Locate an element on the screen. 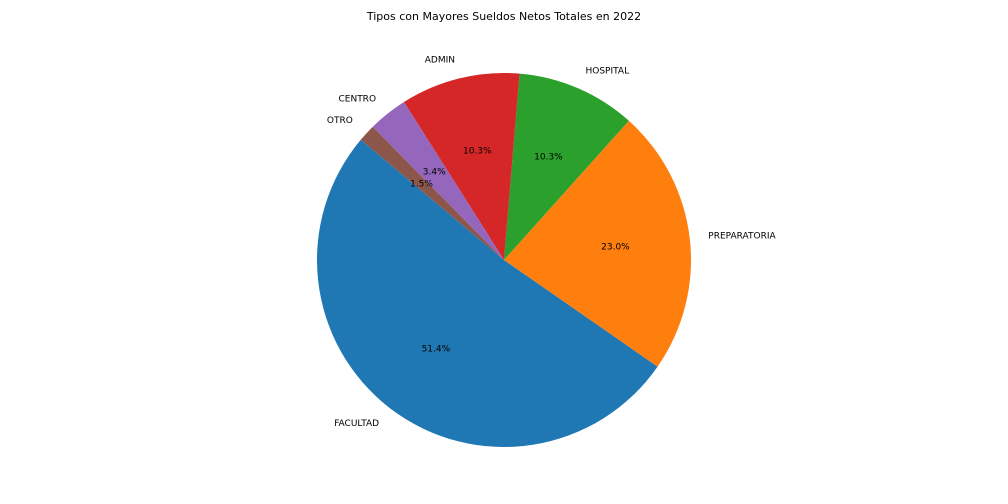  slice-label-preparatoria: PREPARATORIA is located at coordinates (742, 237).